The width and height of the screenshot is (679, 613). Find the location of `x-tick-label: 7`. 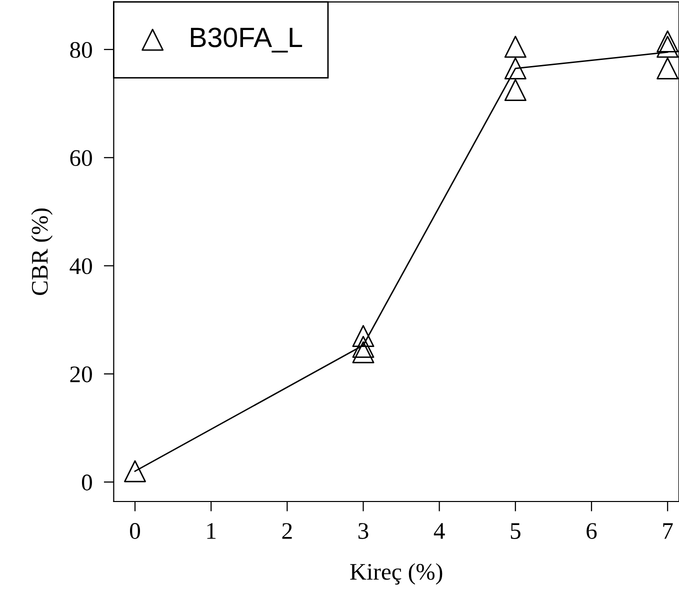

x-tick-label: 7 is located at coordinates (668, 531).